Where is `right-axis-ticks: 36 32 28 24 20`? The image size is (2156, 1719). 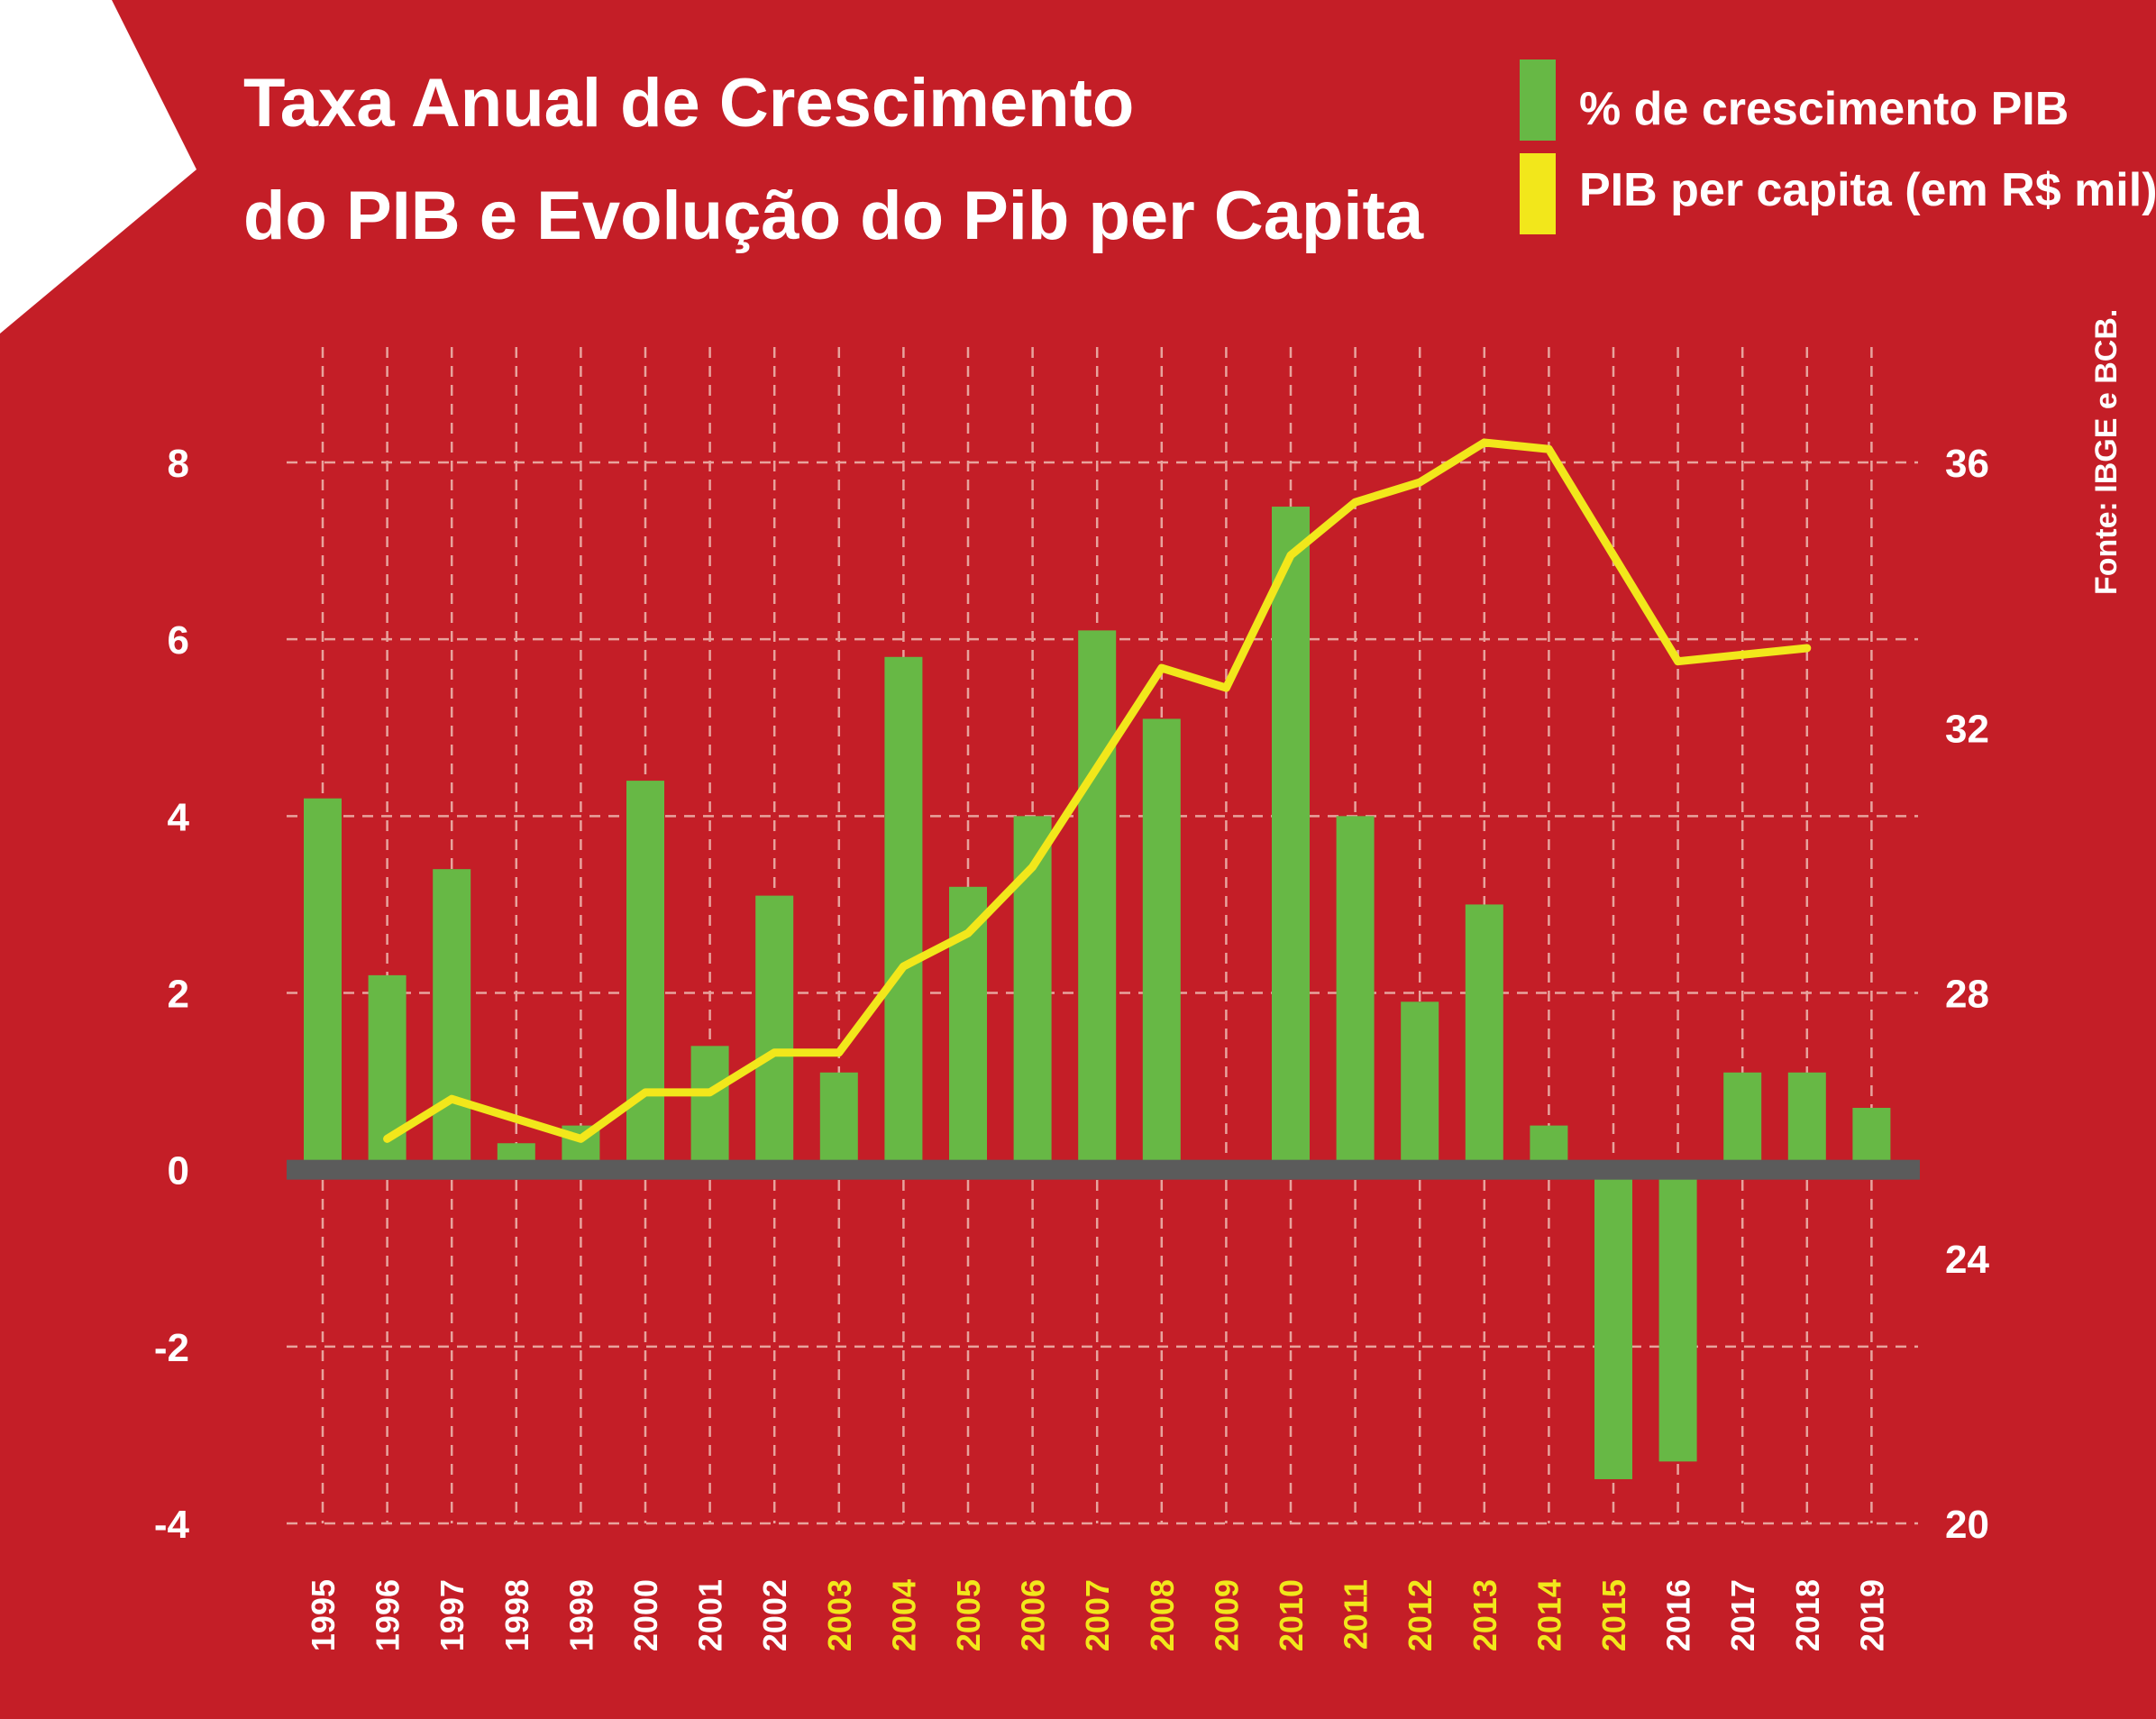 right-axis-ticks: 36 32 28 24 20 is located at coordinates (1967, 995).